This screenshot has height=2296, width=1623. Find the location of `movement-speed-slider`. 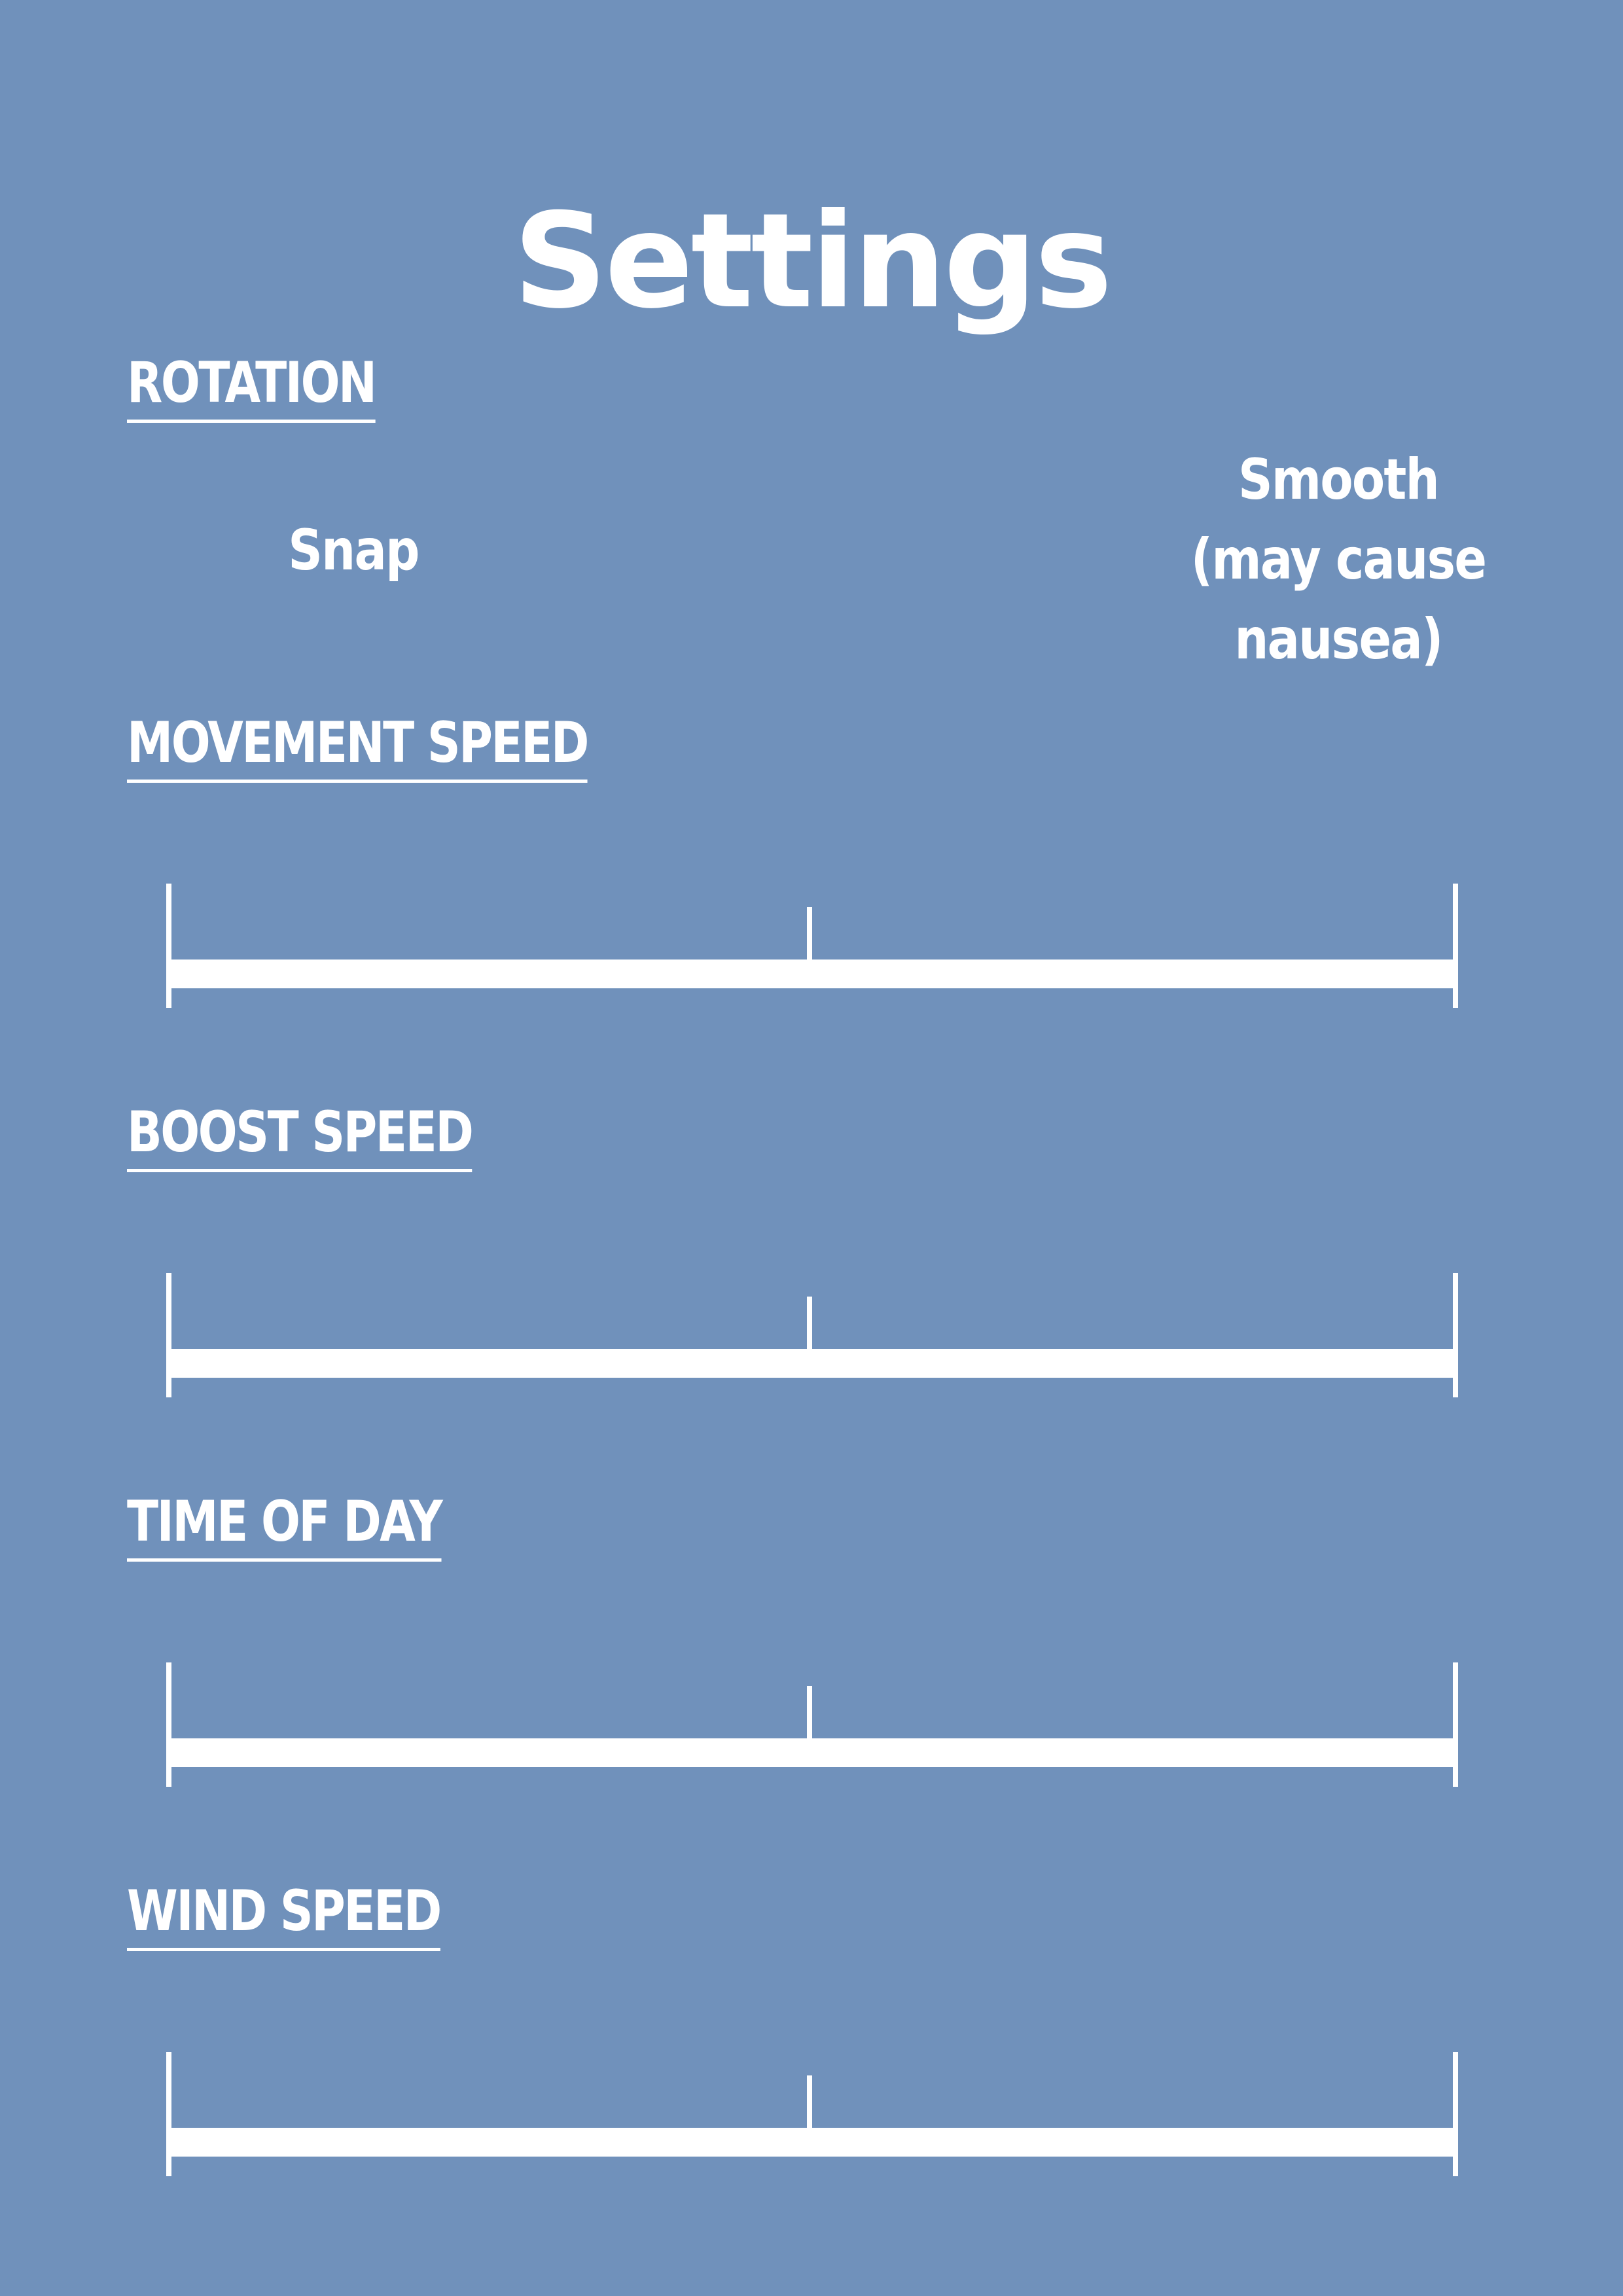

movement-speed-slider is located at coordinates (812, 946).